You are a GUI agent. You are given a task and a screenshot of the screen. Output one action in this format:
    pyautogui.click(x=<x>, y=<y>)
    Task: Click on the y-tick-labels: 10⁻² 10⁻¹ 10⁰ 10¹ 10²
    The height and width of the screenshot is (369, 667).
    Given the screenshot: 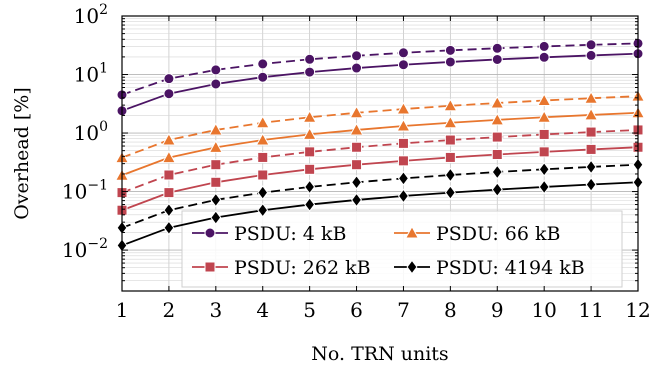 What is the action you would take?
    pyautogui.click(x=85, y=132)
    